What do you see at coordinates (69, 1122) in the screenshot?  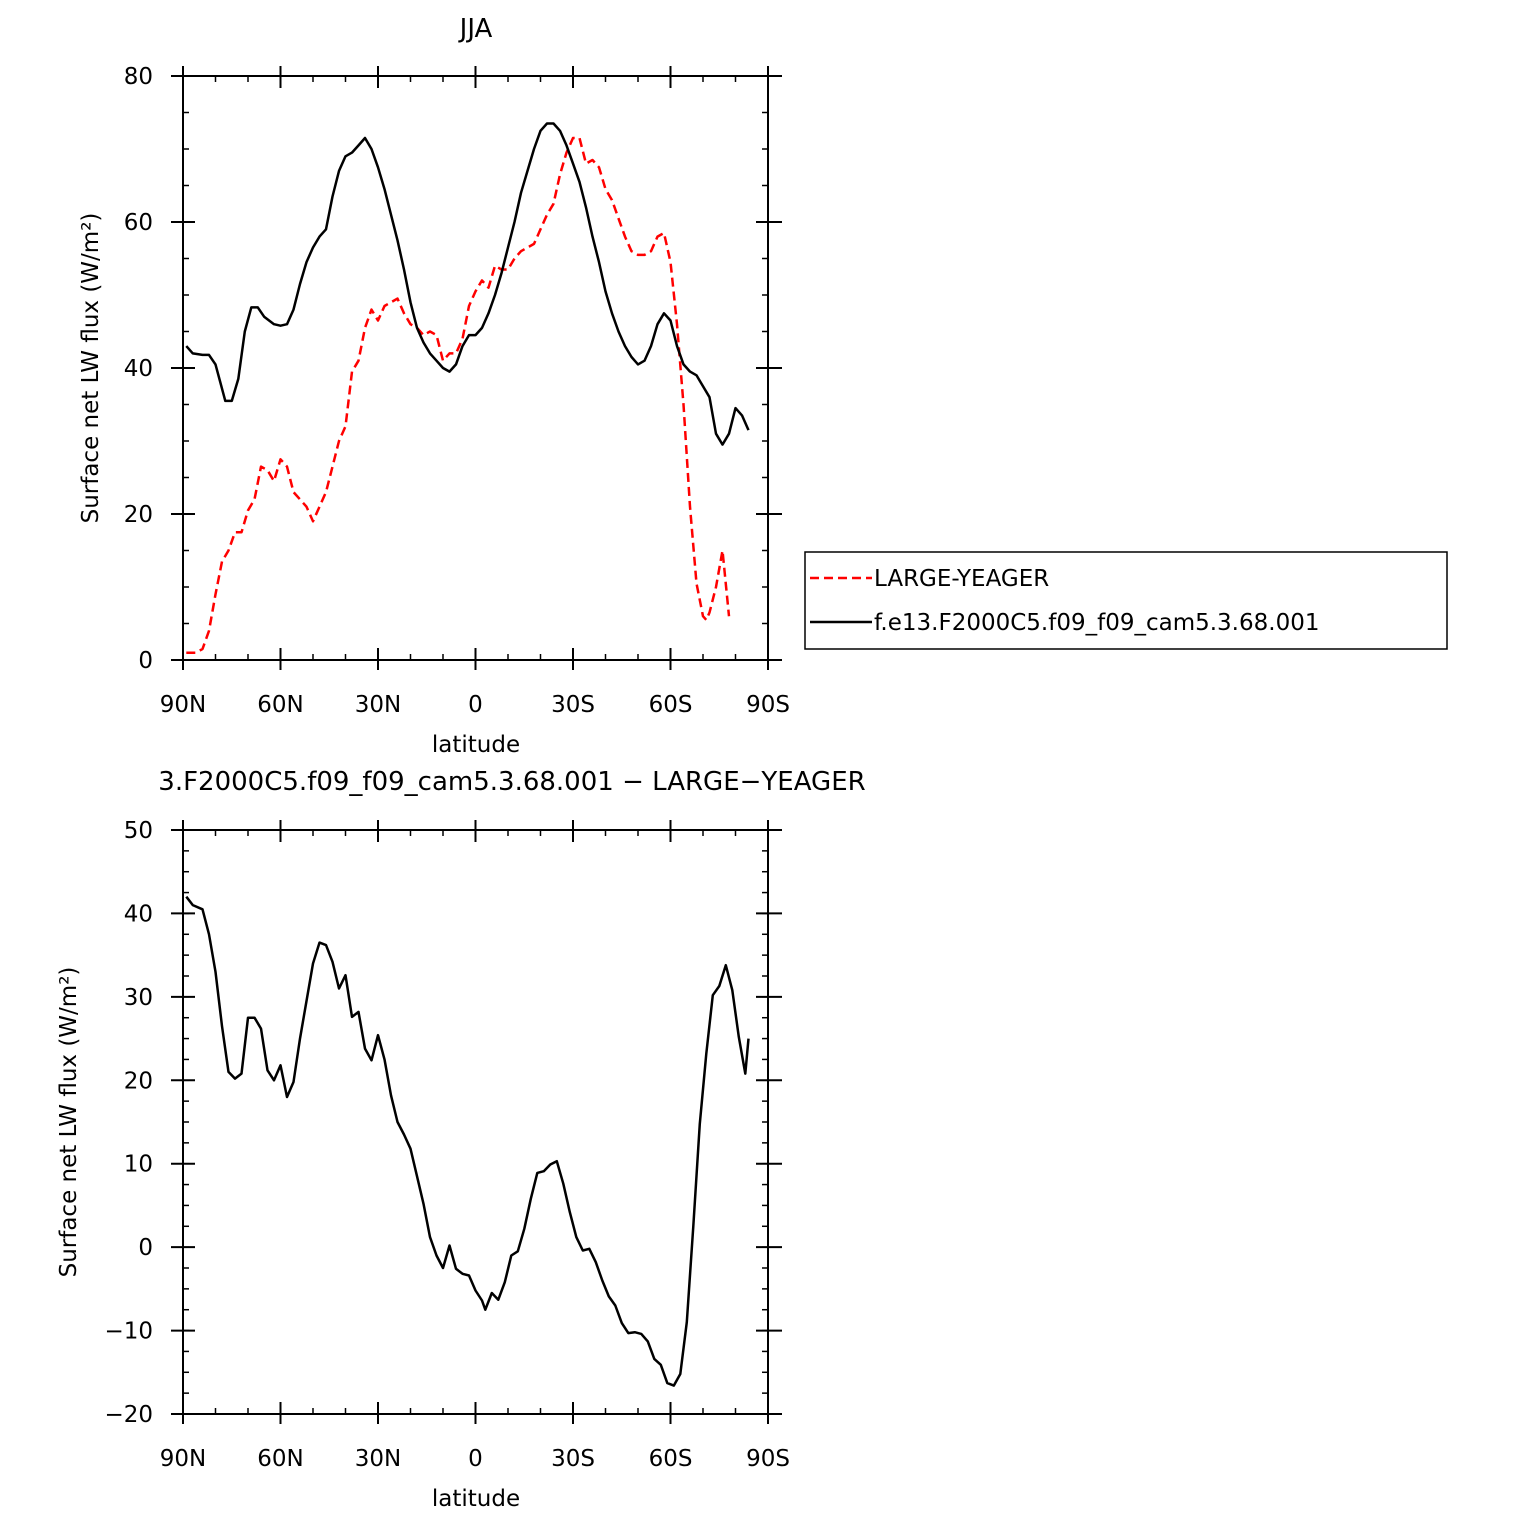 I see `bottom-y-axis-label: Surface net LW flux (W/m²)` at bounding box center [69, 1122].